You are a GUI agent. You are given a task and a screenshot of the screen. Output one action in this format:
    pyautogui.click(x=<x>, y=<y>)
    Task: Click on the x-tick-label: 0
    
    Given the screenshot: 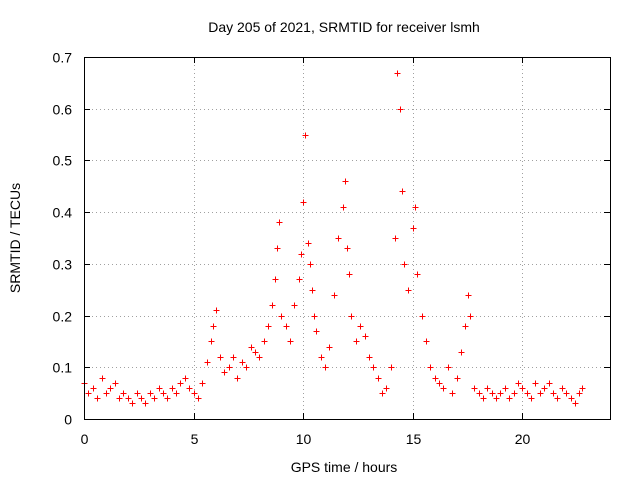 What is the action you would take?
    pyautogui.click(x=85, y=439)
    